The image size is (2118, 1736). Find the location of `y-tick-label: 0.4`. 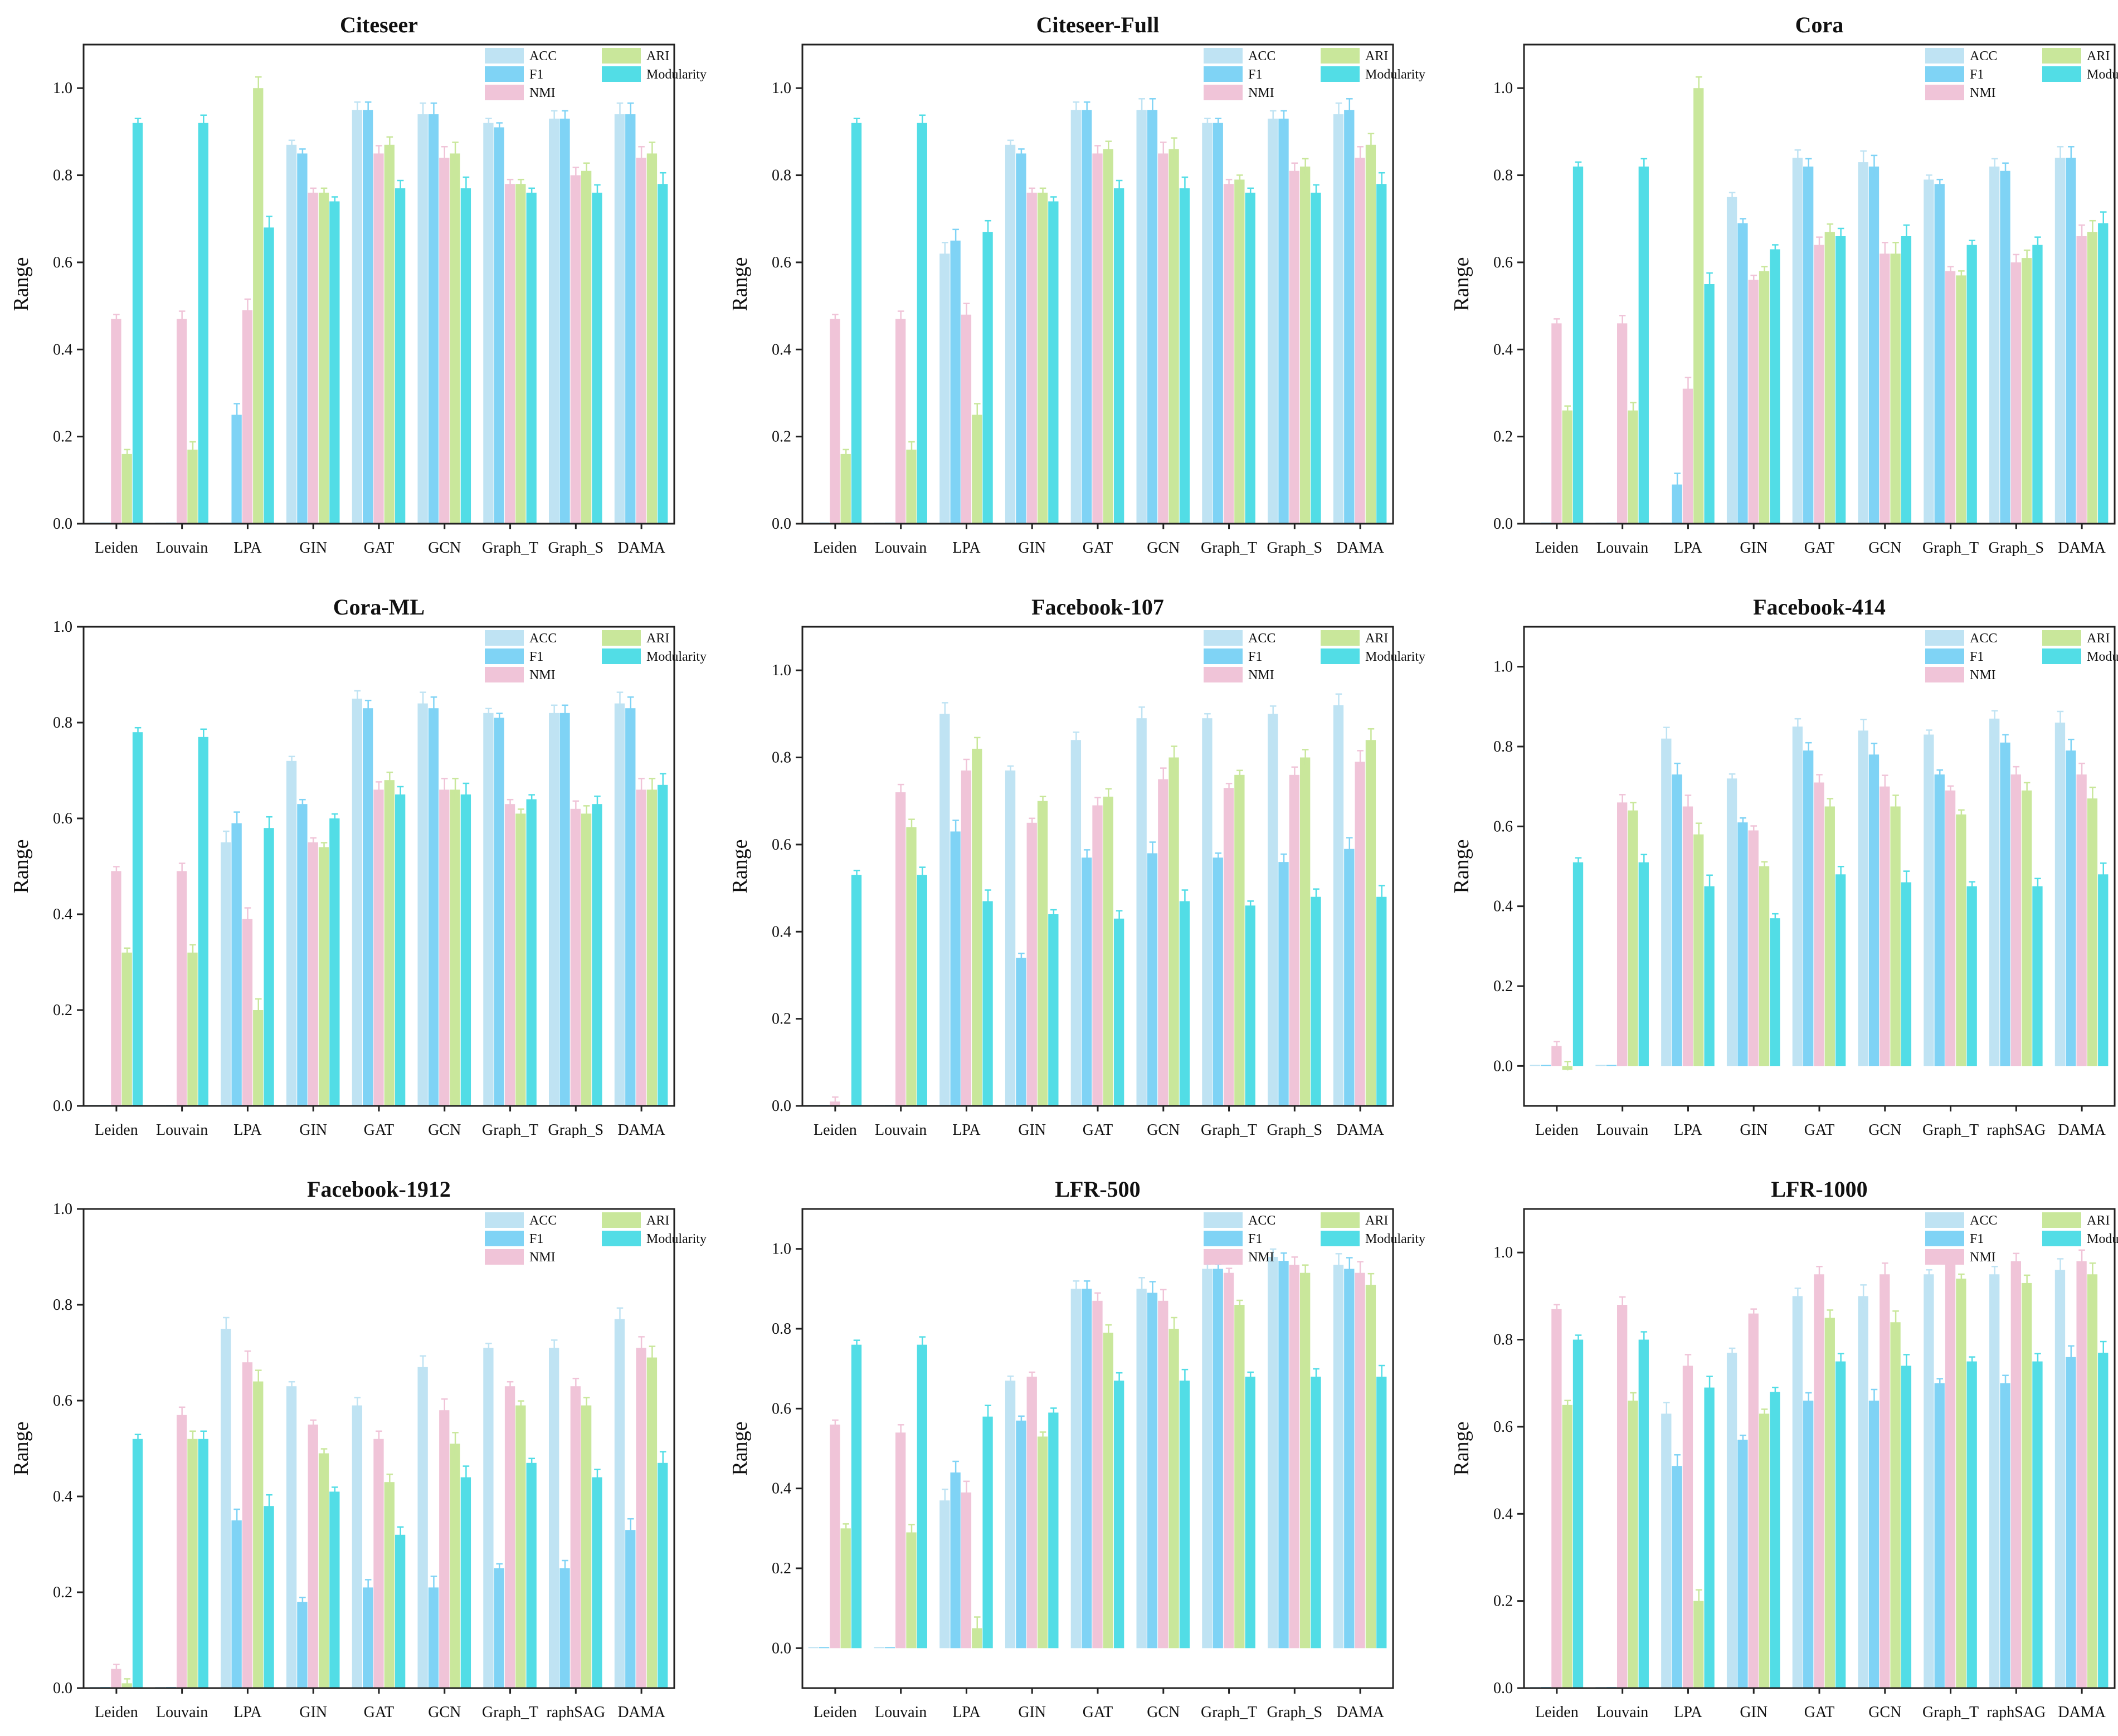

y-tick-label: 0.4 is located at coordinates (63, 915).